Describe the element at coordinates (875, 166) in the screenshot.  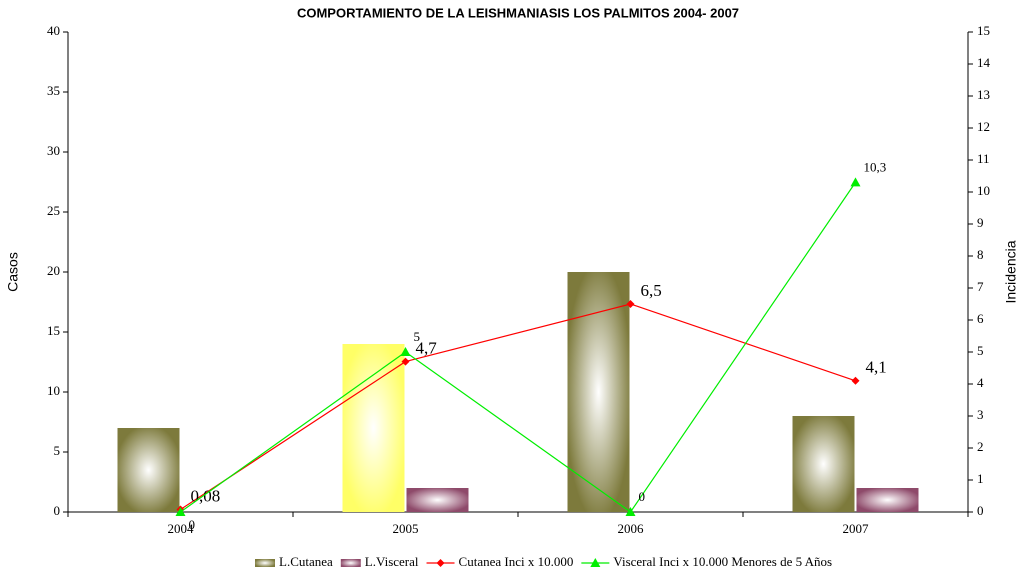
I see `data-label: 10,3` at that location.